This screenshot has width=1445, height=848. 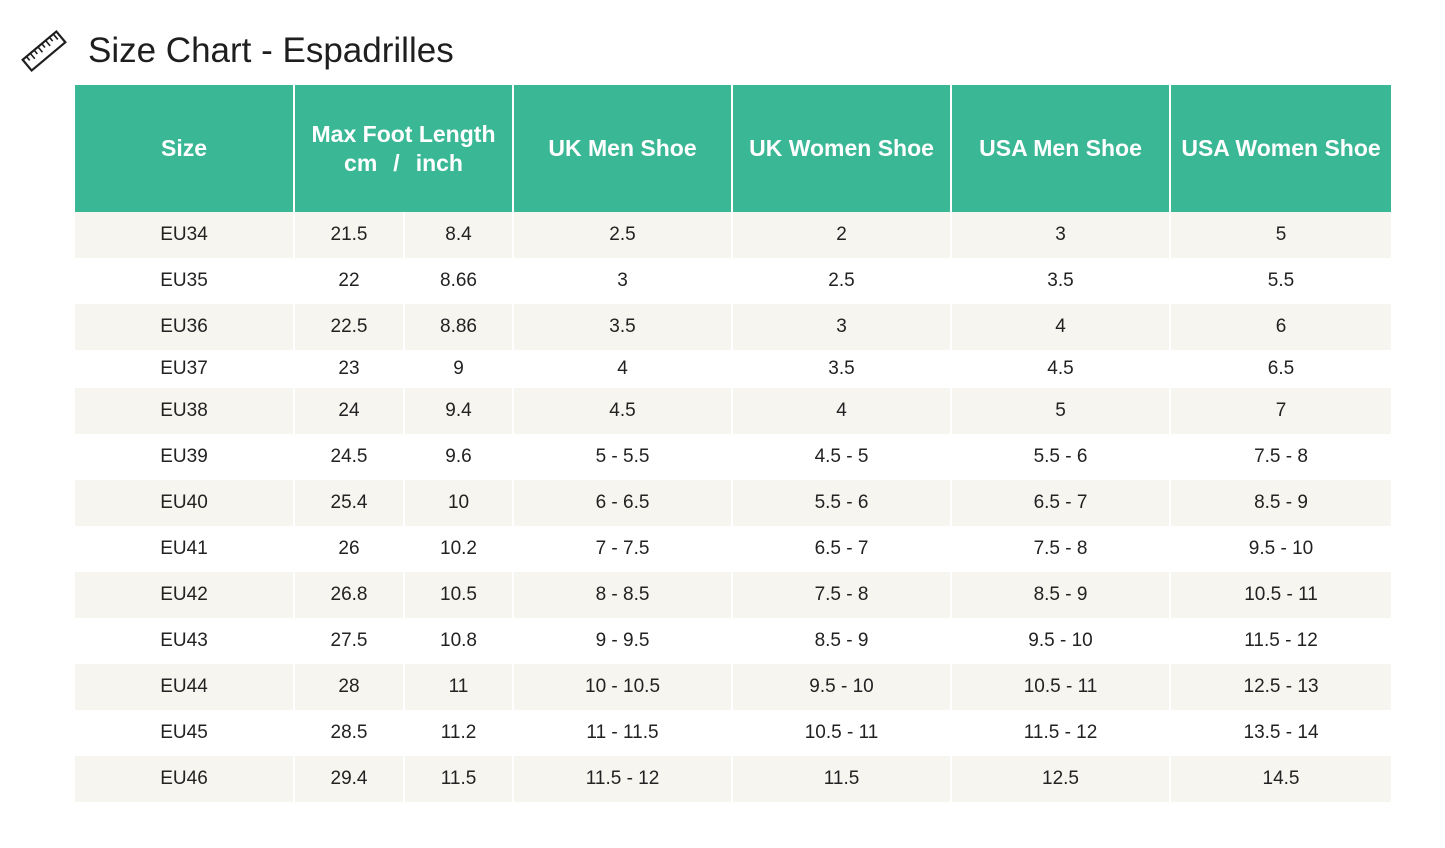 I want to click on cell-cm: 21.5, so click(x=350, y=235).